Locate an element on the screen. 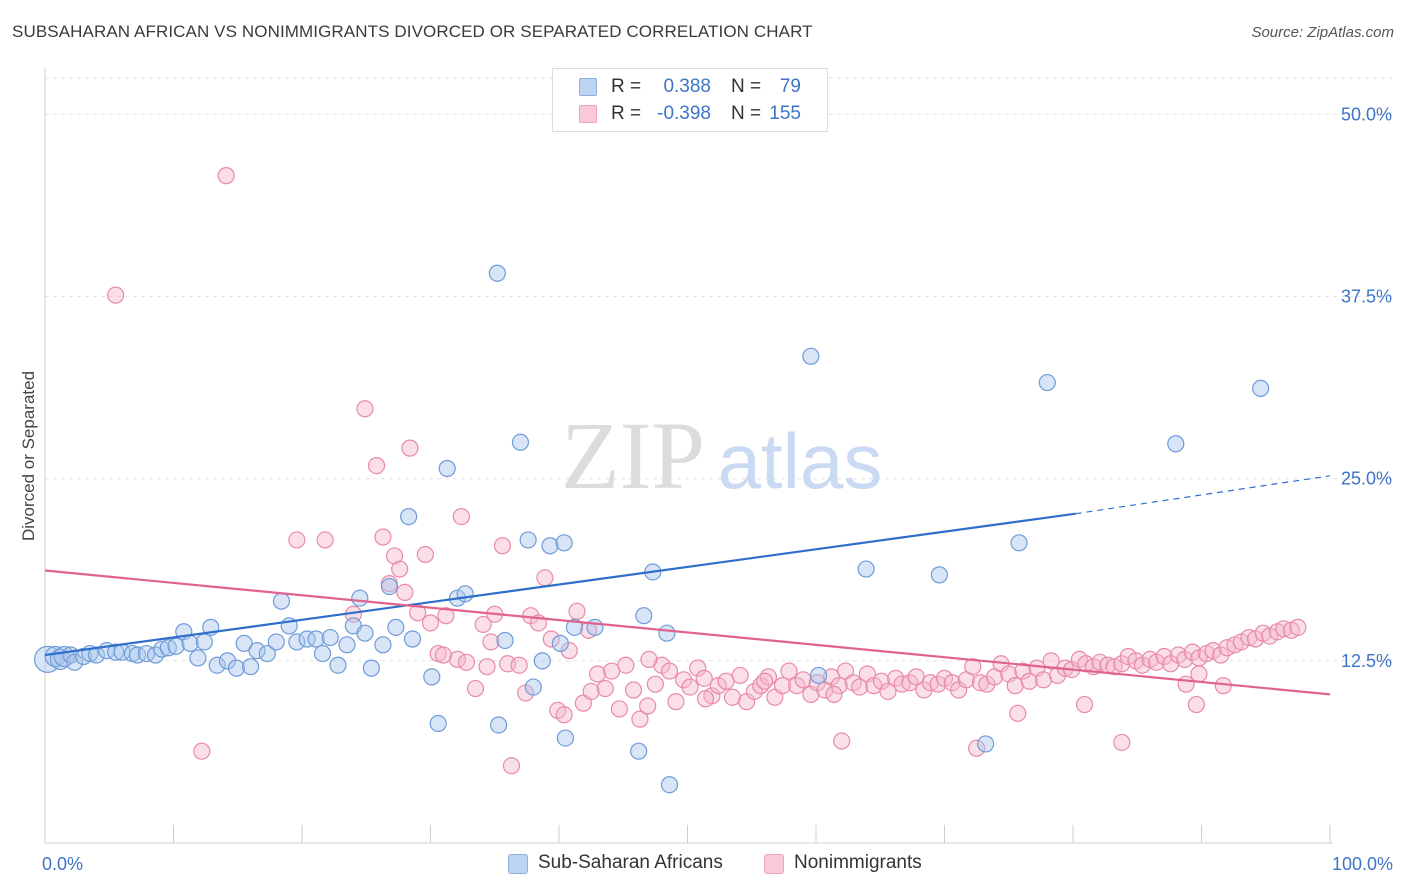 This screenshot has height=892, width=1406. source-label: Source: ZipAtlas.com is located at coordinates (1322, 32).